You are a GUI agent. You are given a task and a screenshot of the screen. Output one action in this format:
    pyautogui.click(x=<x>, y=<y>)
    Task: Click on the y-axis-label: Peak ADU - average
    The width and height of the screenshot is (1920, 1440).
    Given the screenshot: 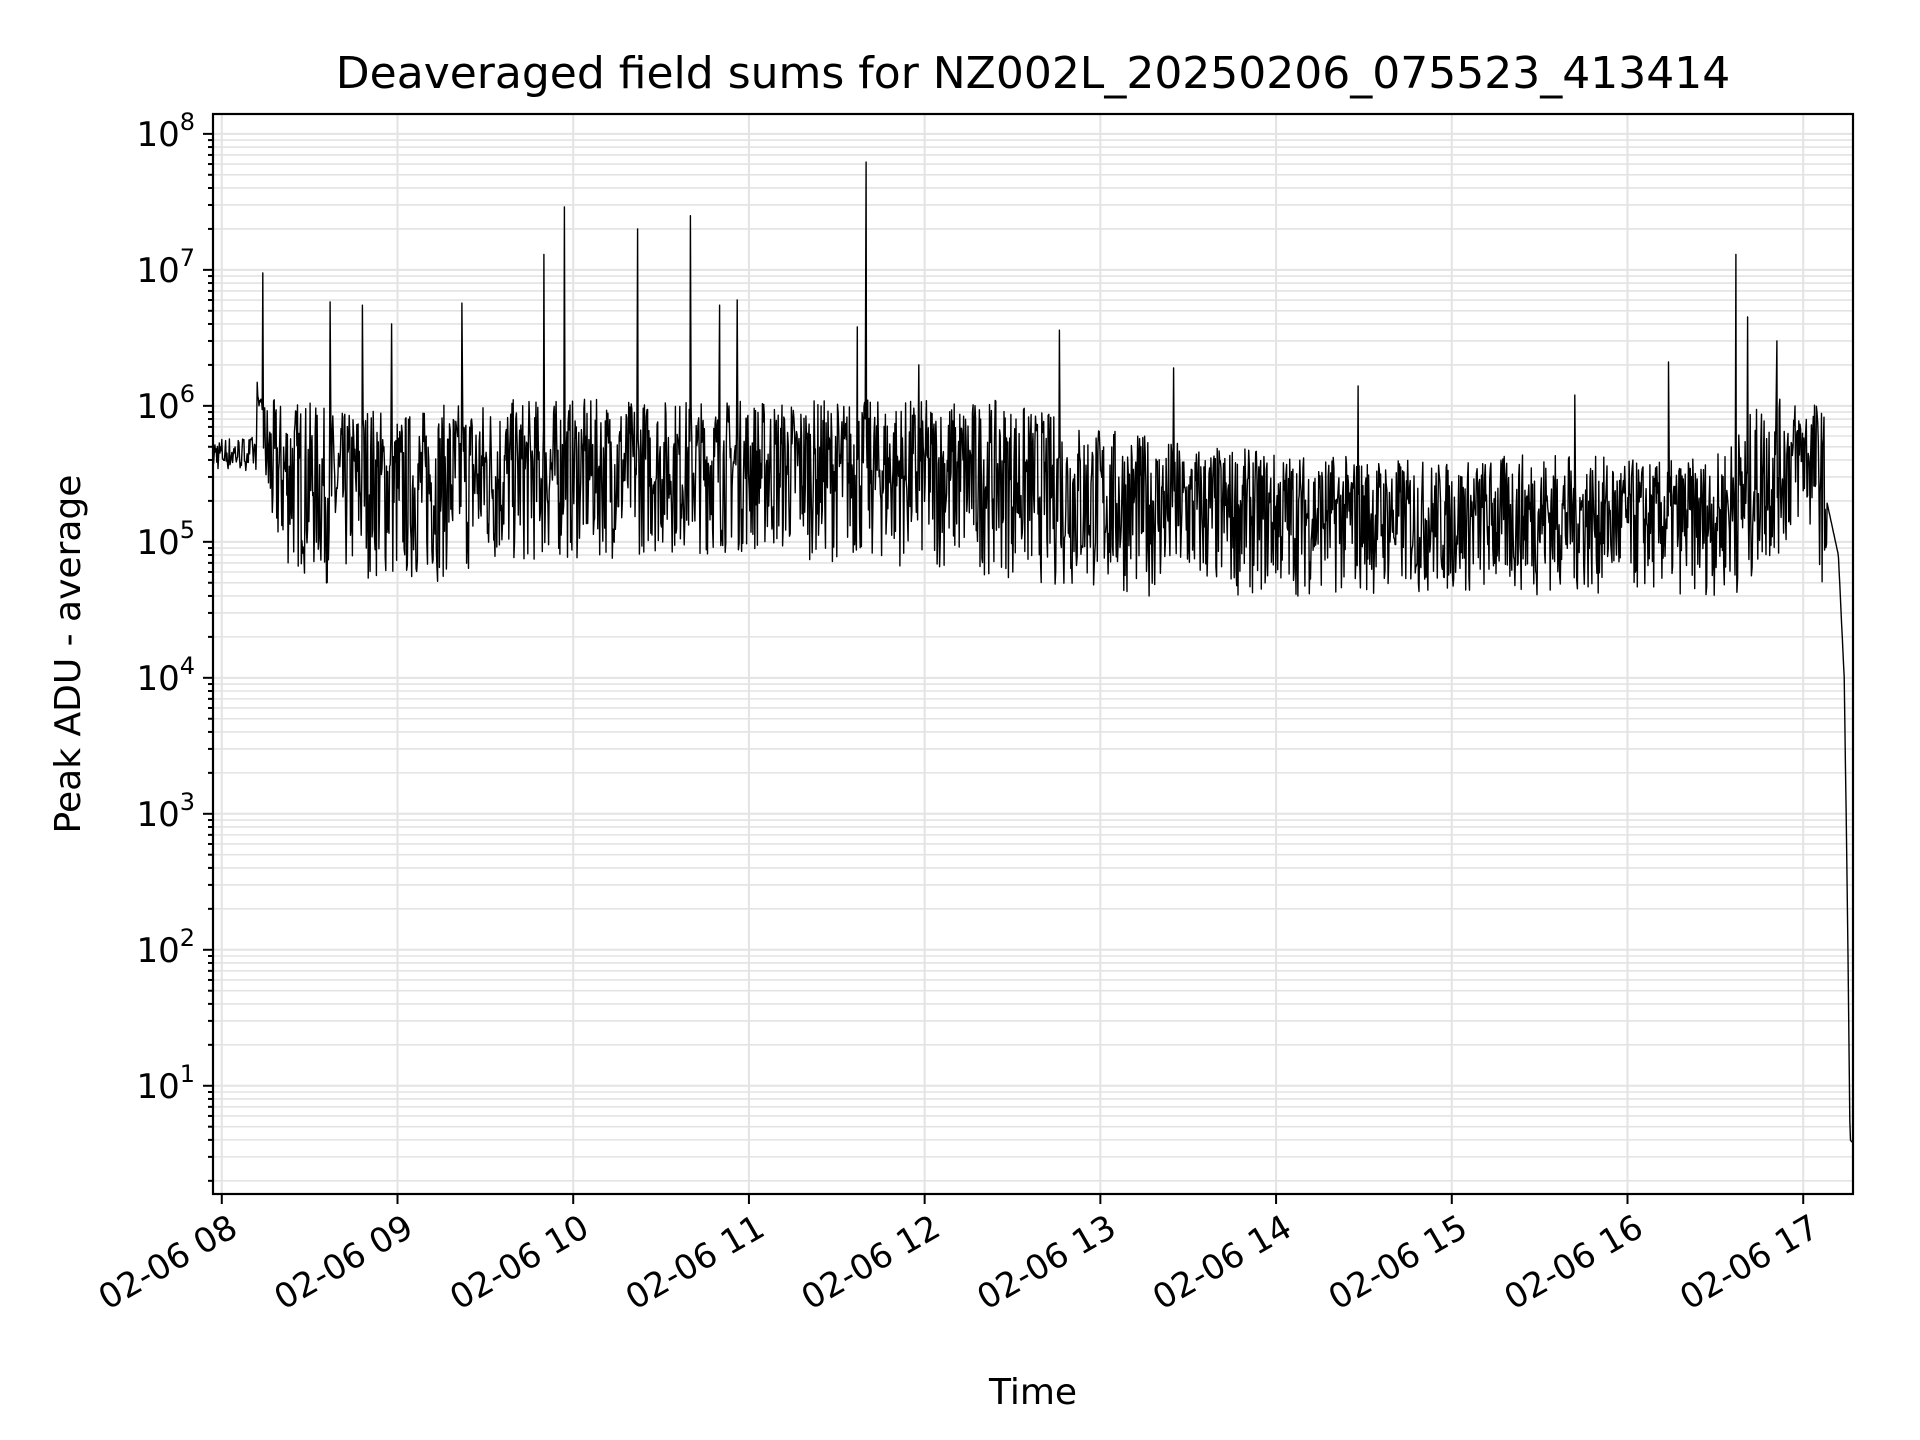 What is the action you would take?
    pyautogui.click(x=68, y=654)
    